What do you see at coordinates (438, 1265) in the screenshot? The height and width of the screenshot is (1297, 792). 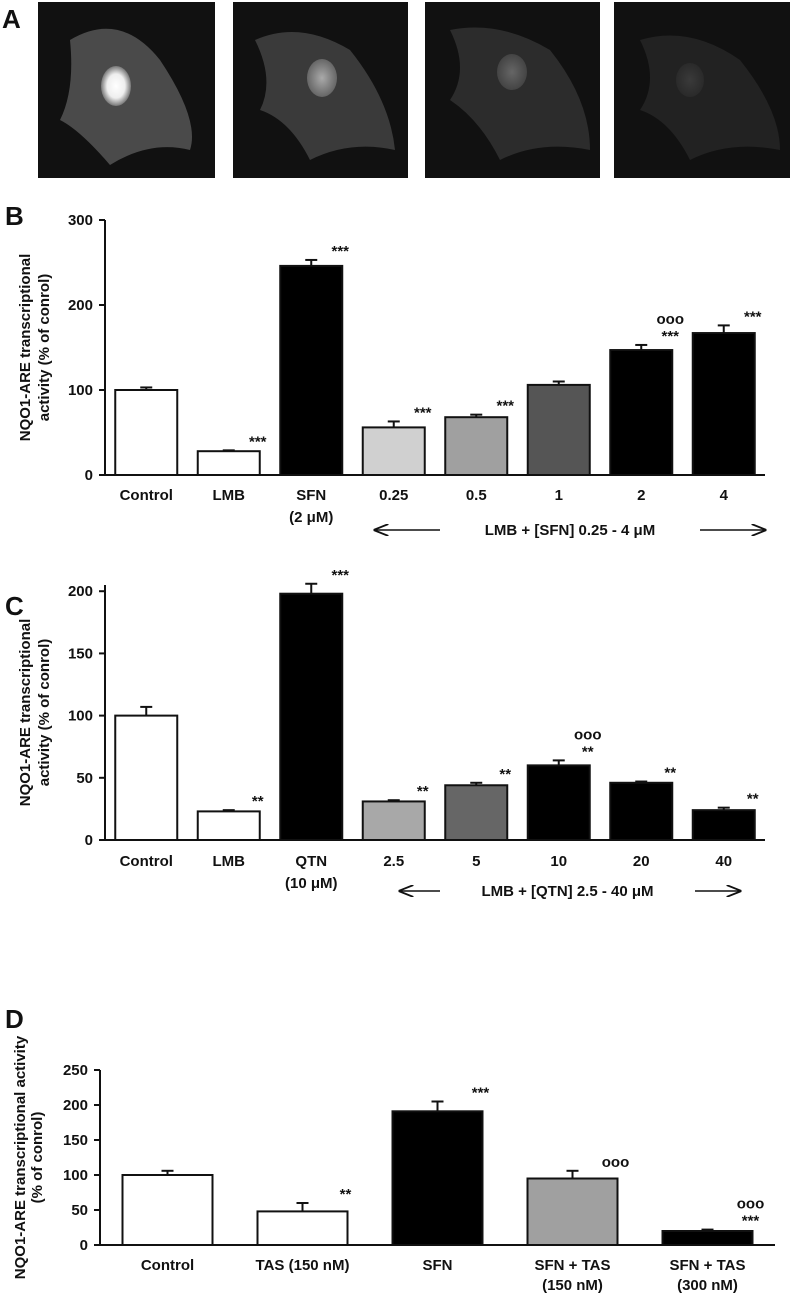 I see `x-tick-label: SFN` at bounding box center [438, 1265].